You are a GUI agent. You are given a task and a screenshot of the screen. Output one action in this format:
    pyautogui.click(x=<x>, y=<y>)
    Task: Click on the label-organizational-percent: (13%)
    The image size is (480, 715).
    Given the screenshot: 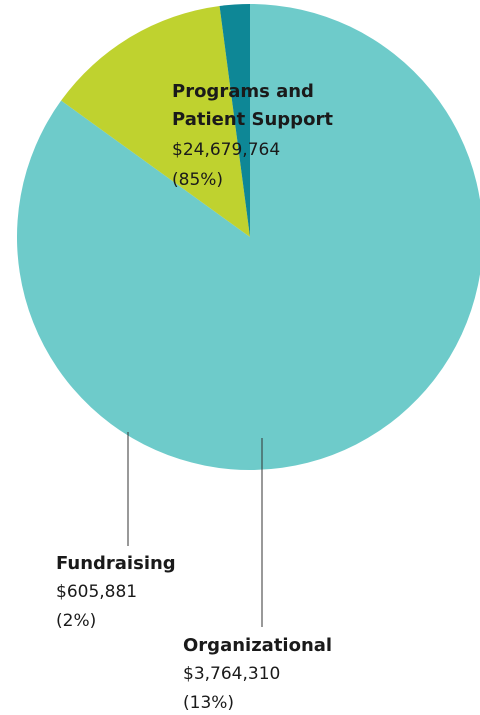 What is the action you would take?
    pyautogui.click(x=208, y=703)
    